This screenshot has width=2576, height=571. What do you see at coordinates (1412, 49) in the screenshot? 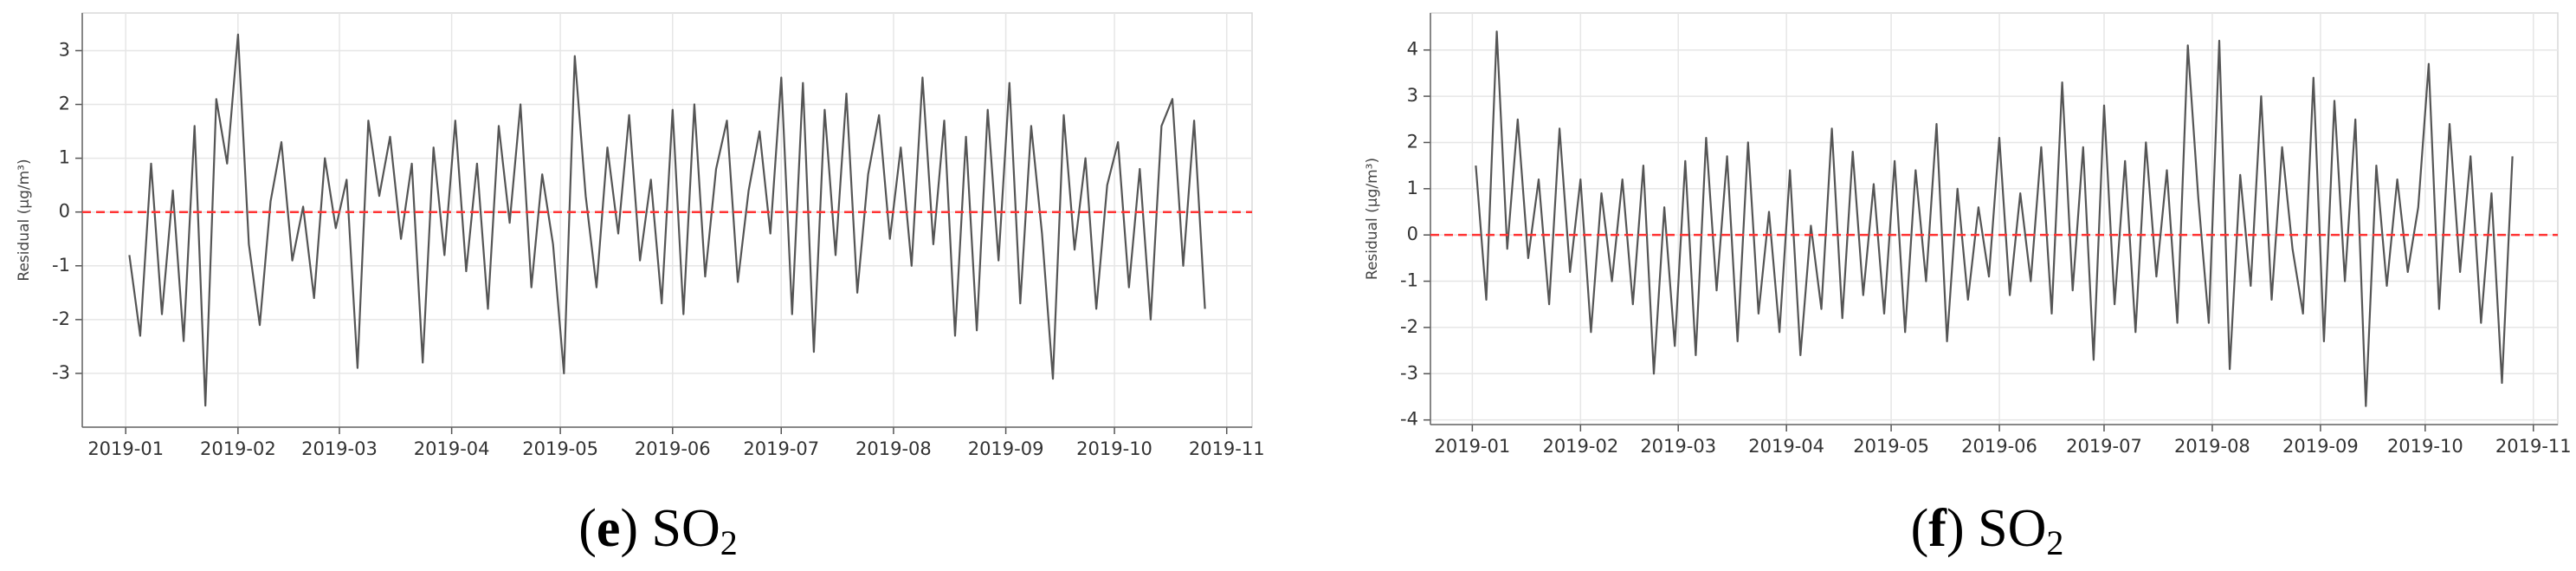
I see `y-tick-label: 4` at bounding box center [1412, 49].